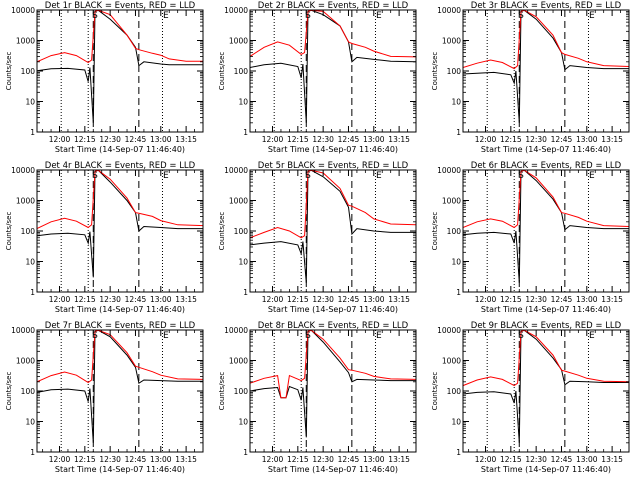  What do you see at coordinates (120, 166) in the screenshot?
I see `panel-title: Det 4r BLACK = Events, RED = LLD` at bounding box center [120, 166].